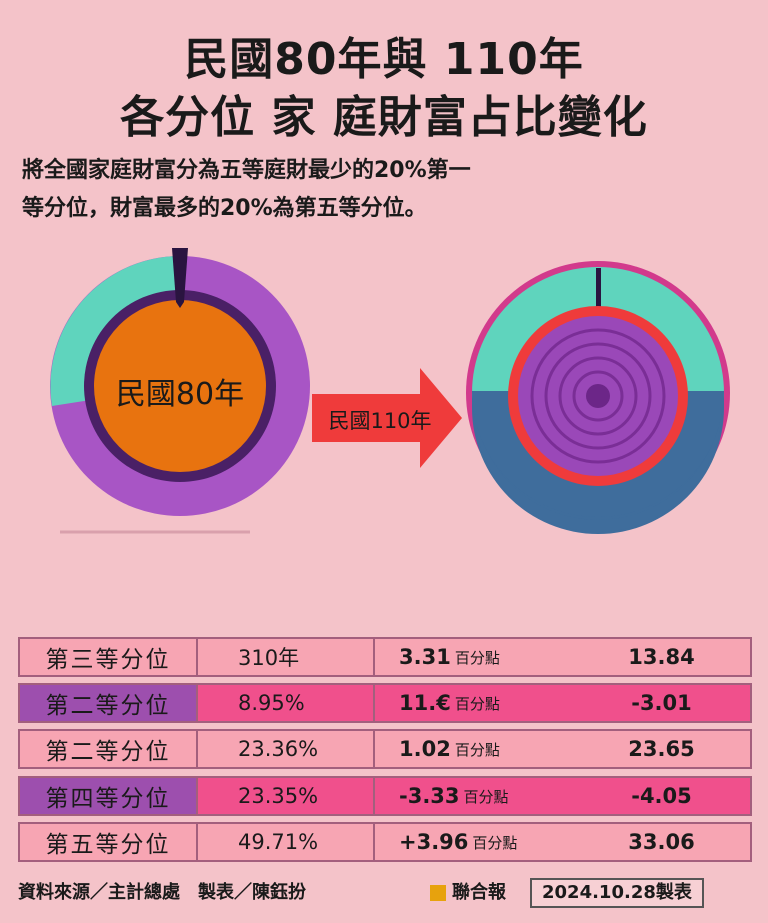  I want to click on footer-publisher: 聯合報, so click(468, 893).